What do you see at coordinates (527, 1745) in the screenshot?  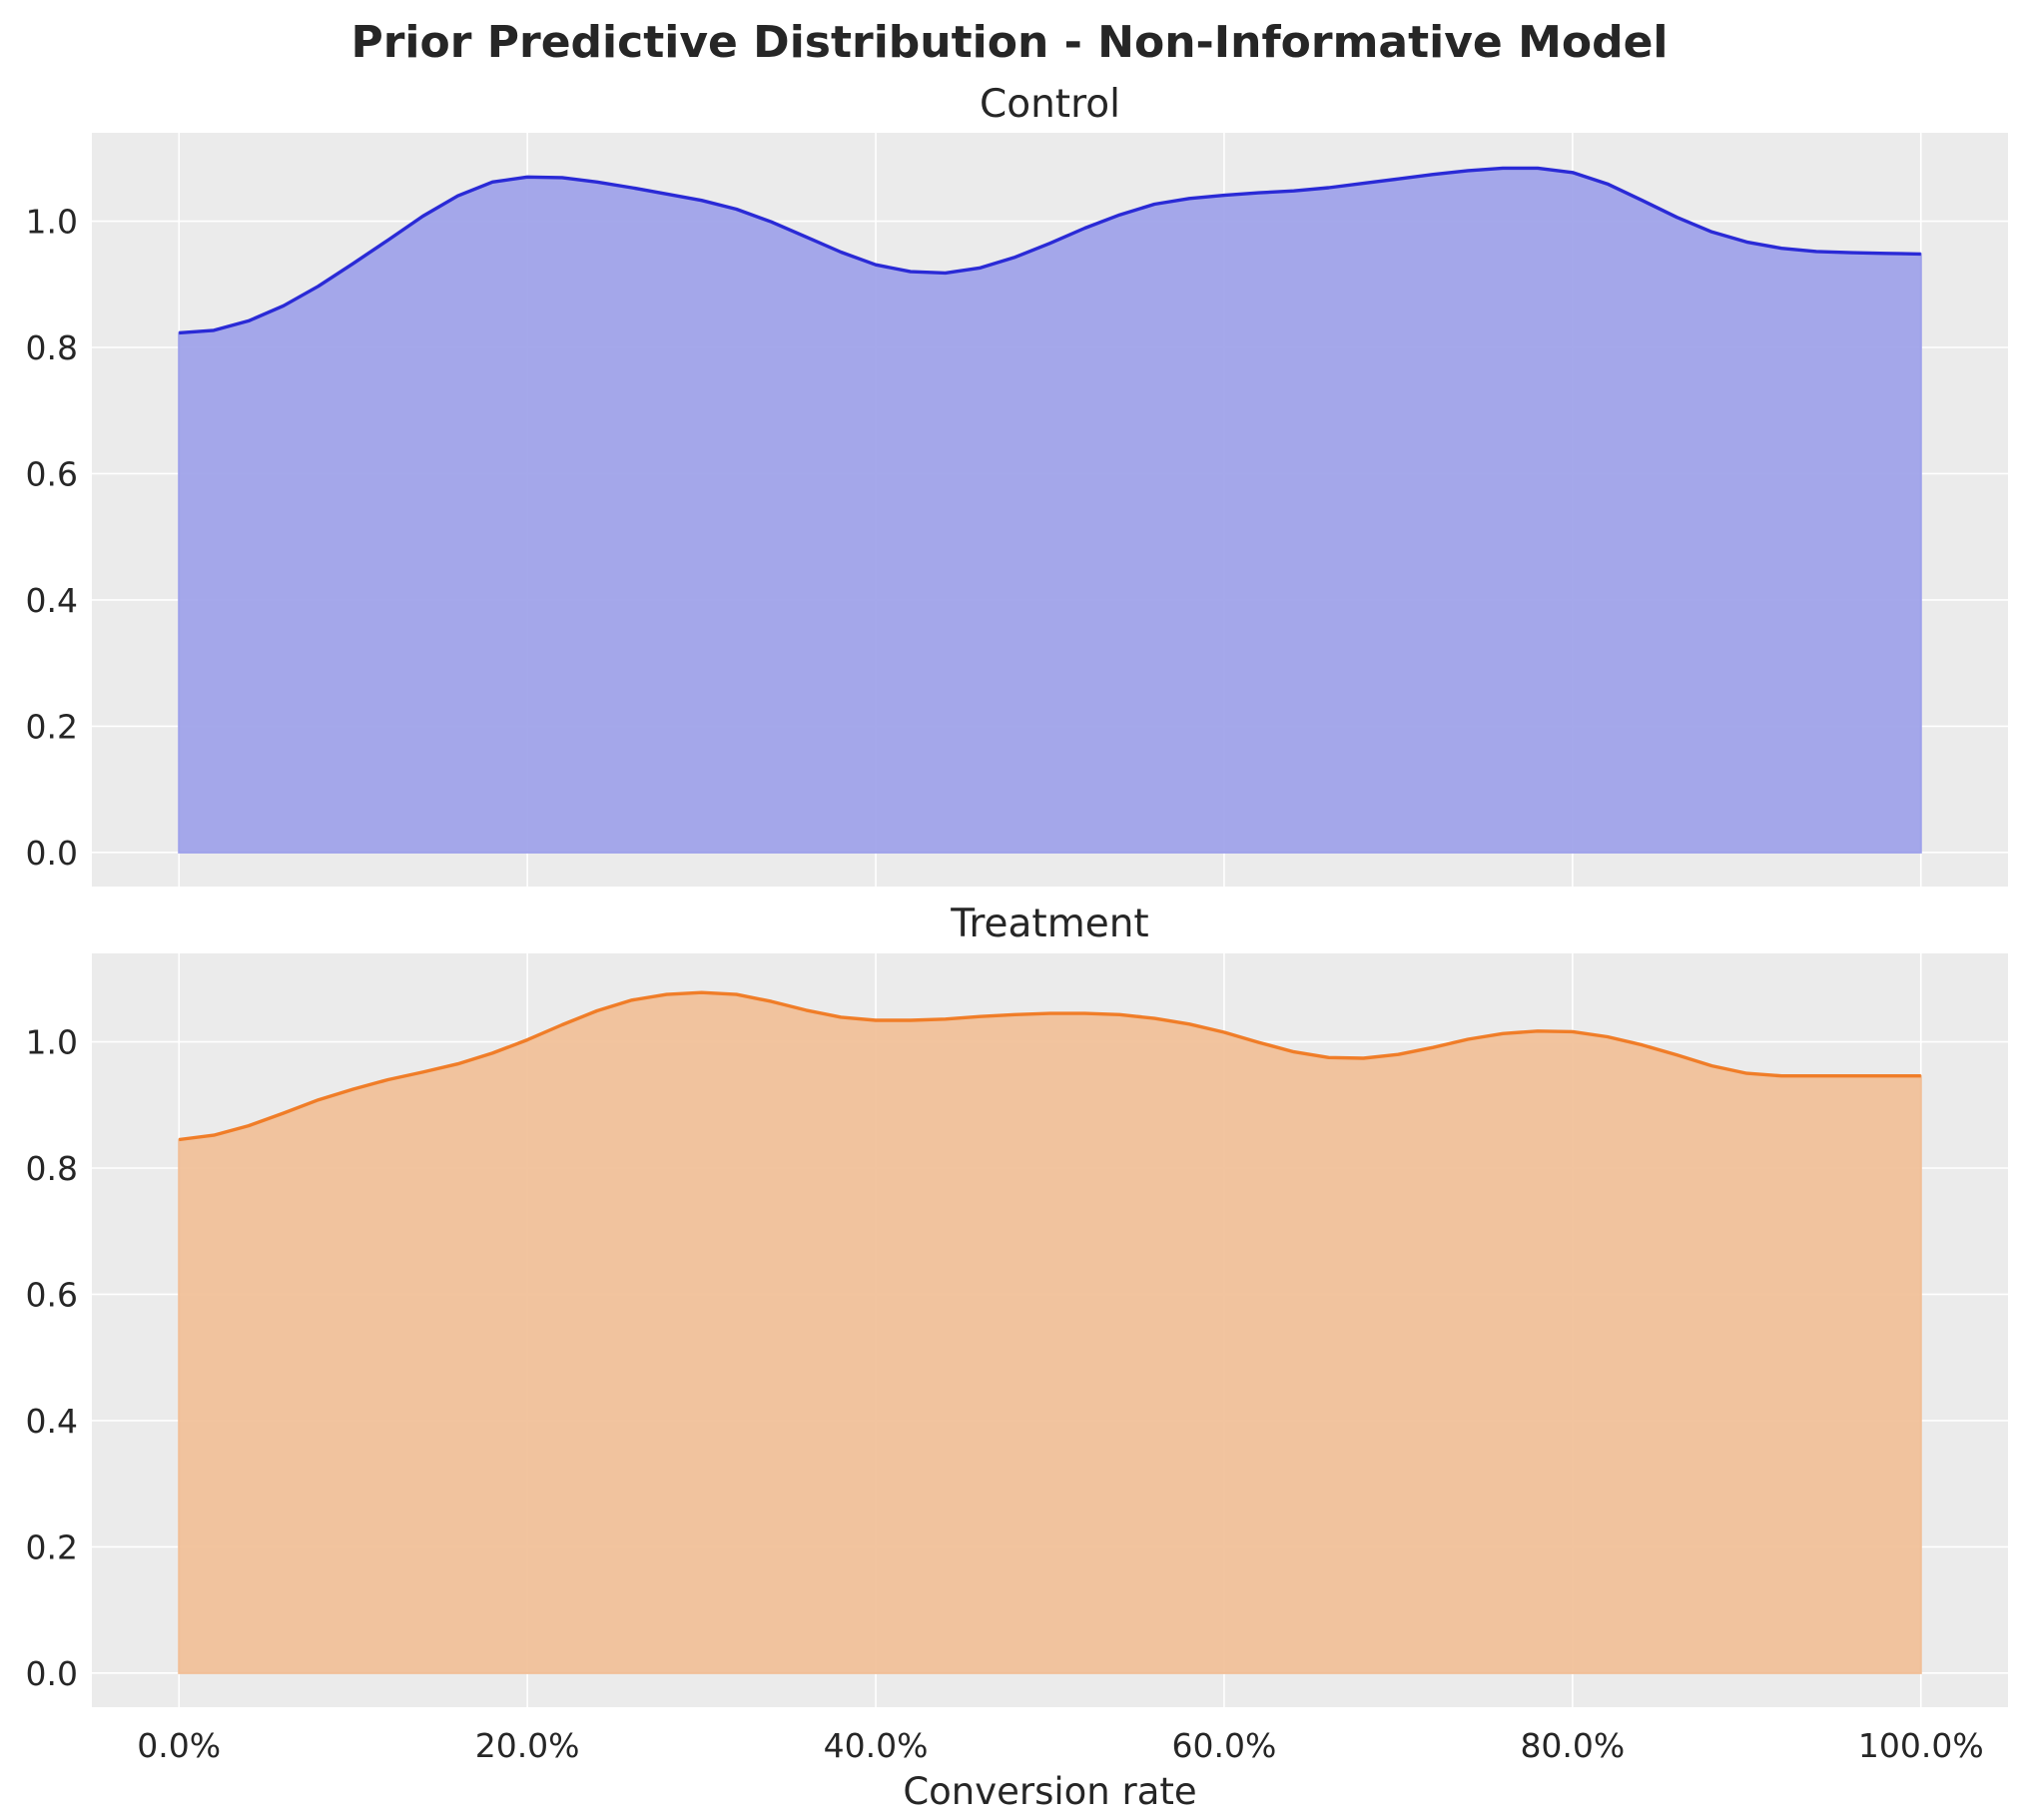 I see `x-tick-label: 20.0%` at bounding box center [527, 1745].